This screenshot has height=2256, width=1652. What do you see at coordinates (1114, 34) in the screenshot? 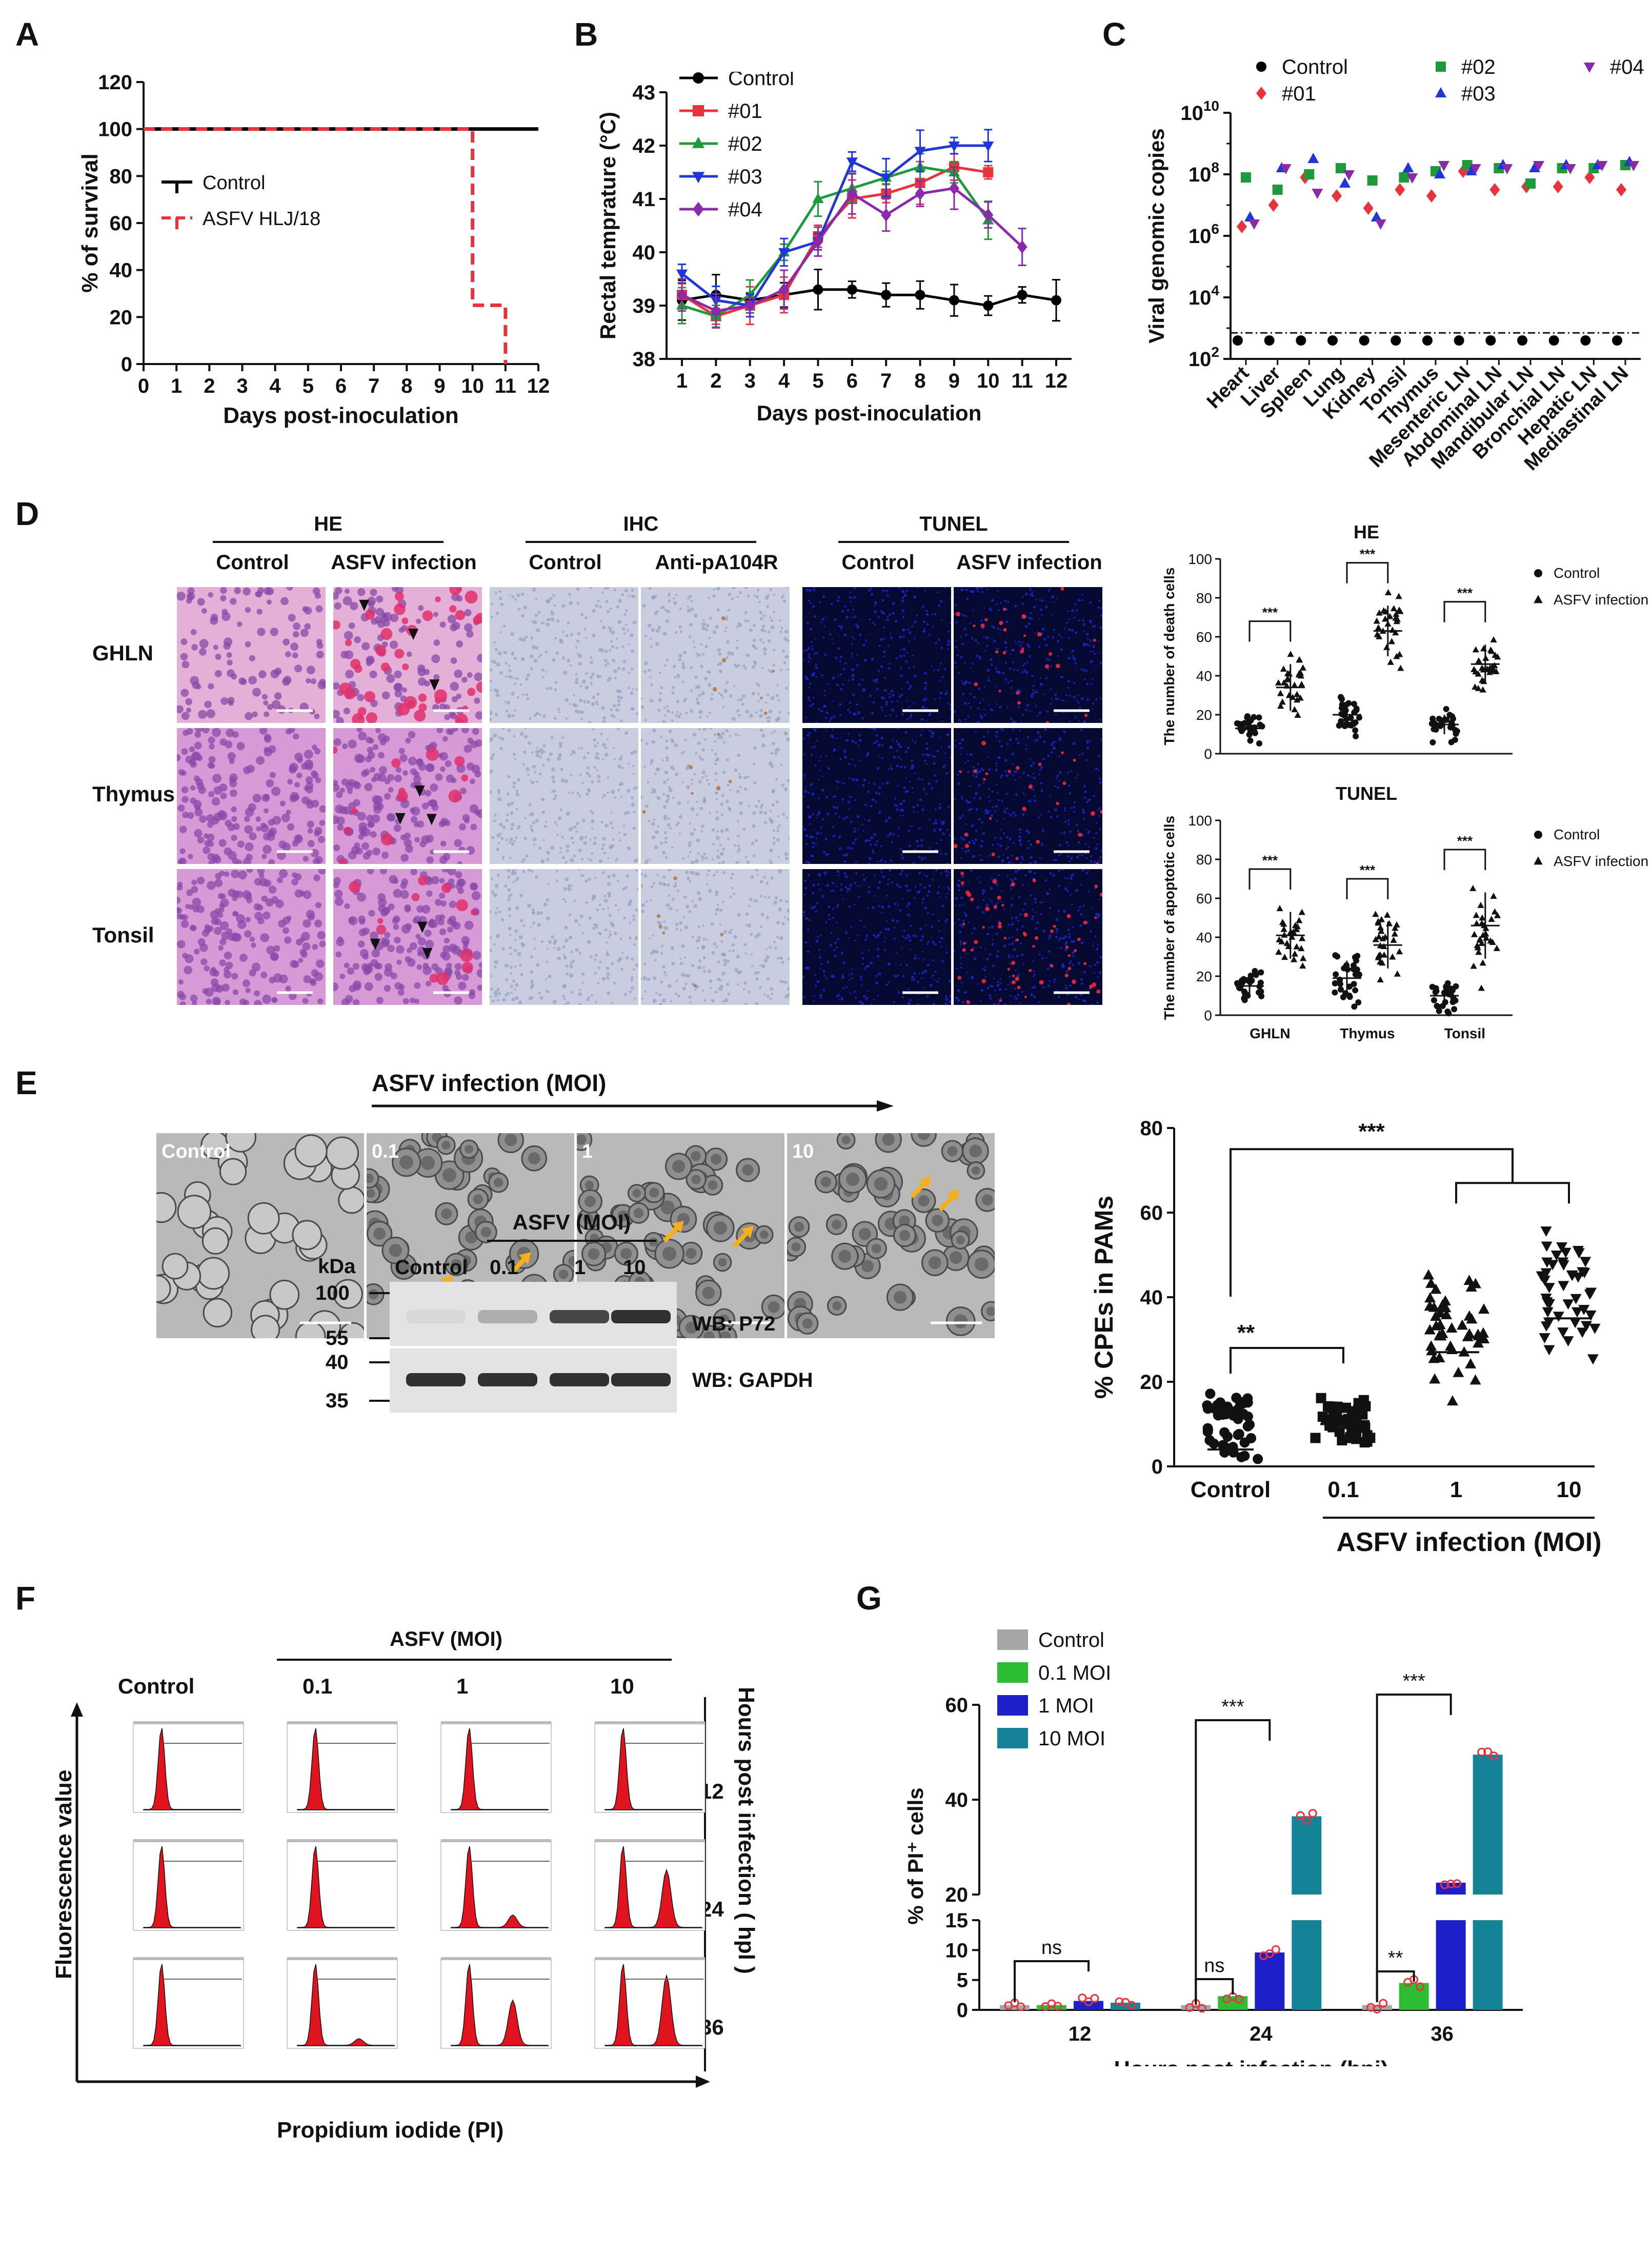
I see `panel-label-c: C` at bounding box center [1114, 34].